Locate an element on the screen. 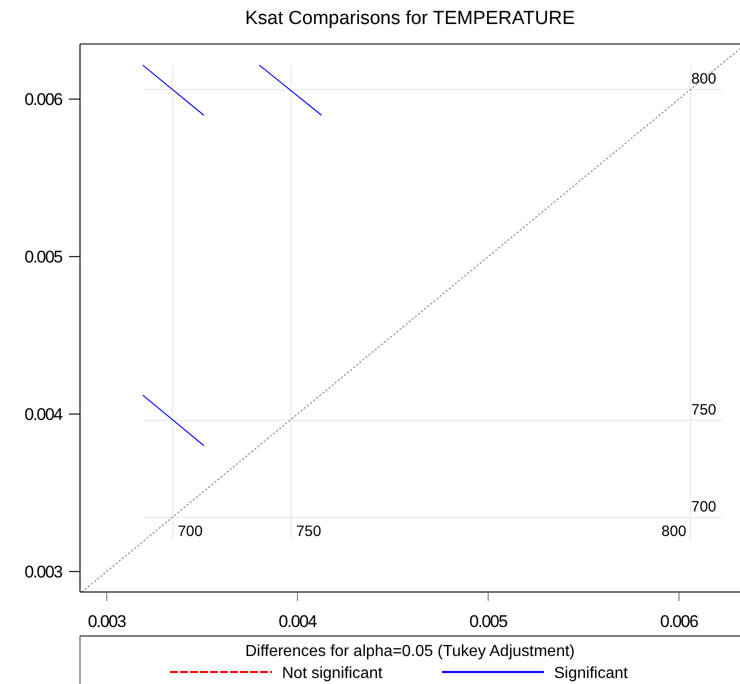 This screenshot has width=740, height=684. x-tick-label: 0.003 is located at coordinates (107, 621).